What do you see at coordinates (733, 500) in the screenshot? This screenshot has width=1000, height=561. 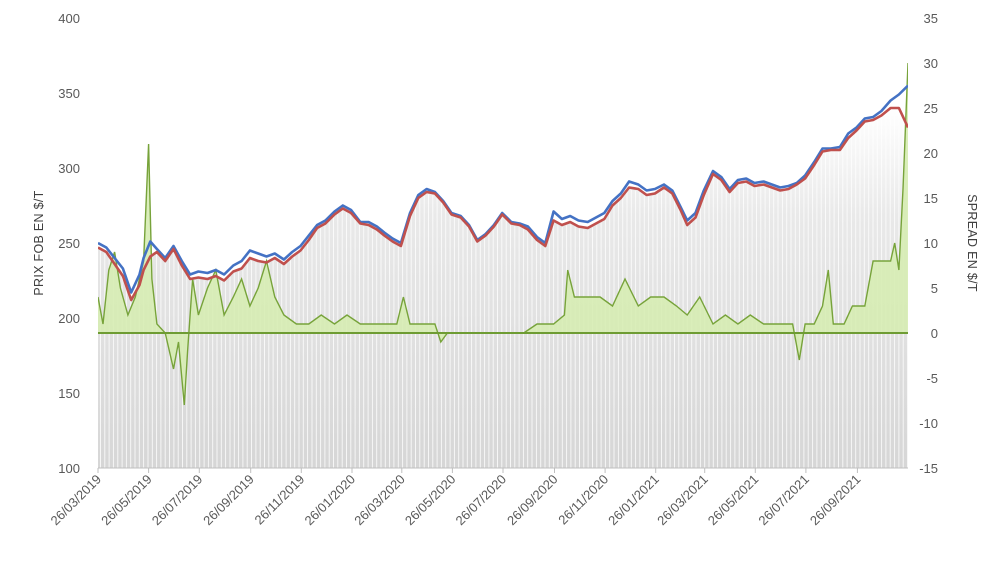 I see `x-tick-label: 26/05/2021` at bounding box center [733, 500].